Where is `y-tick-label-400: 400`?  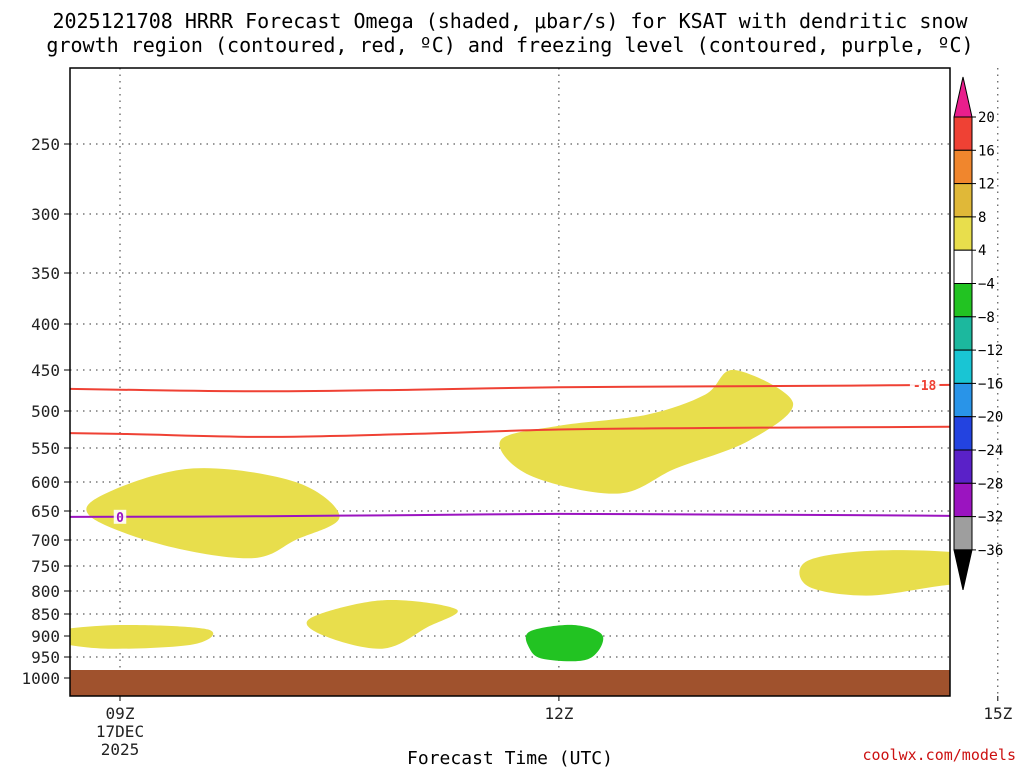 y-tick-label-400: 400 is located at coordinates (45, 324).